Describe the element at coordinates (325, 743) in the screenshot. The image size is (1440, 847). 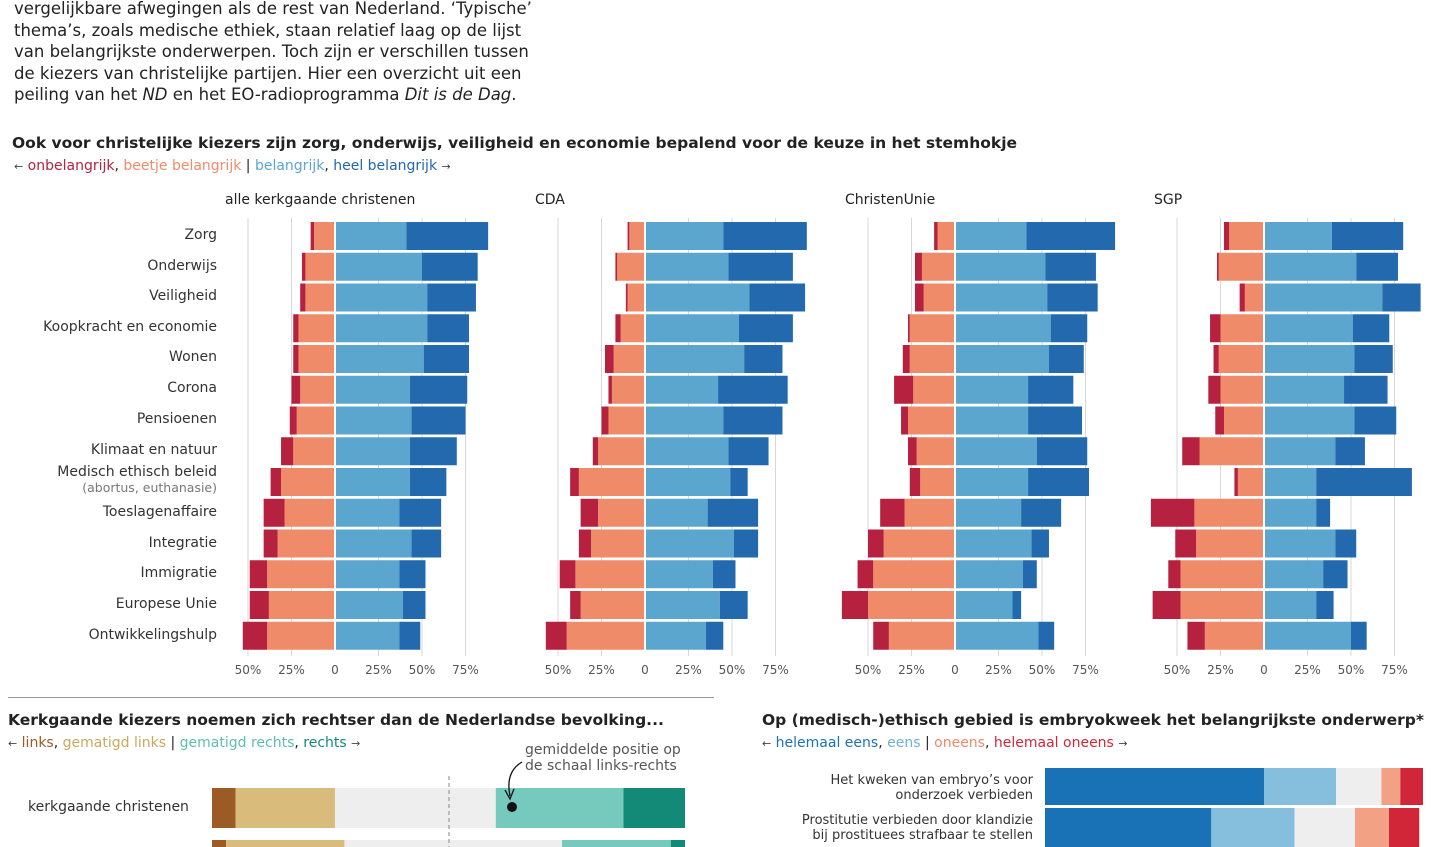
I see `legend-rechts: rechts` at that location.